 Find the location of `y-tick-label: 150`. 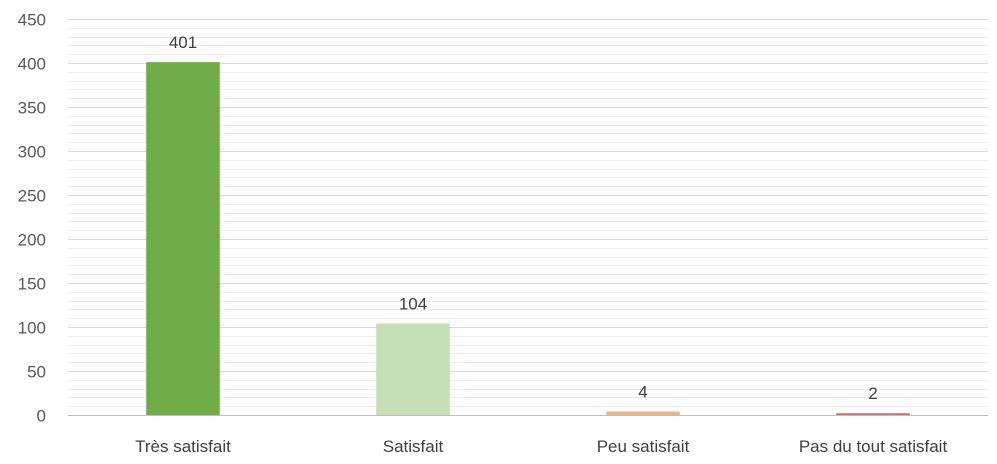

y-tick-label: 150 is located at coordinates (32, 284).